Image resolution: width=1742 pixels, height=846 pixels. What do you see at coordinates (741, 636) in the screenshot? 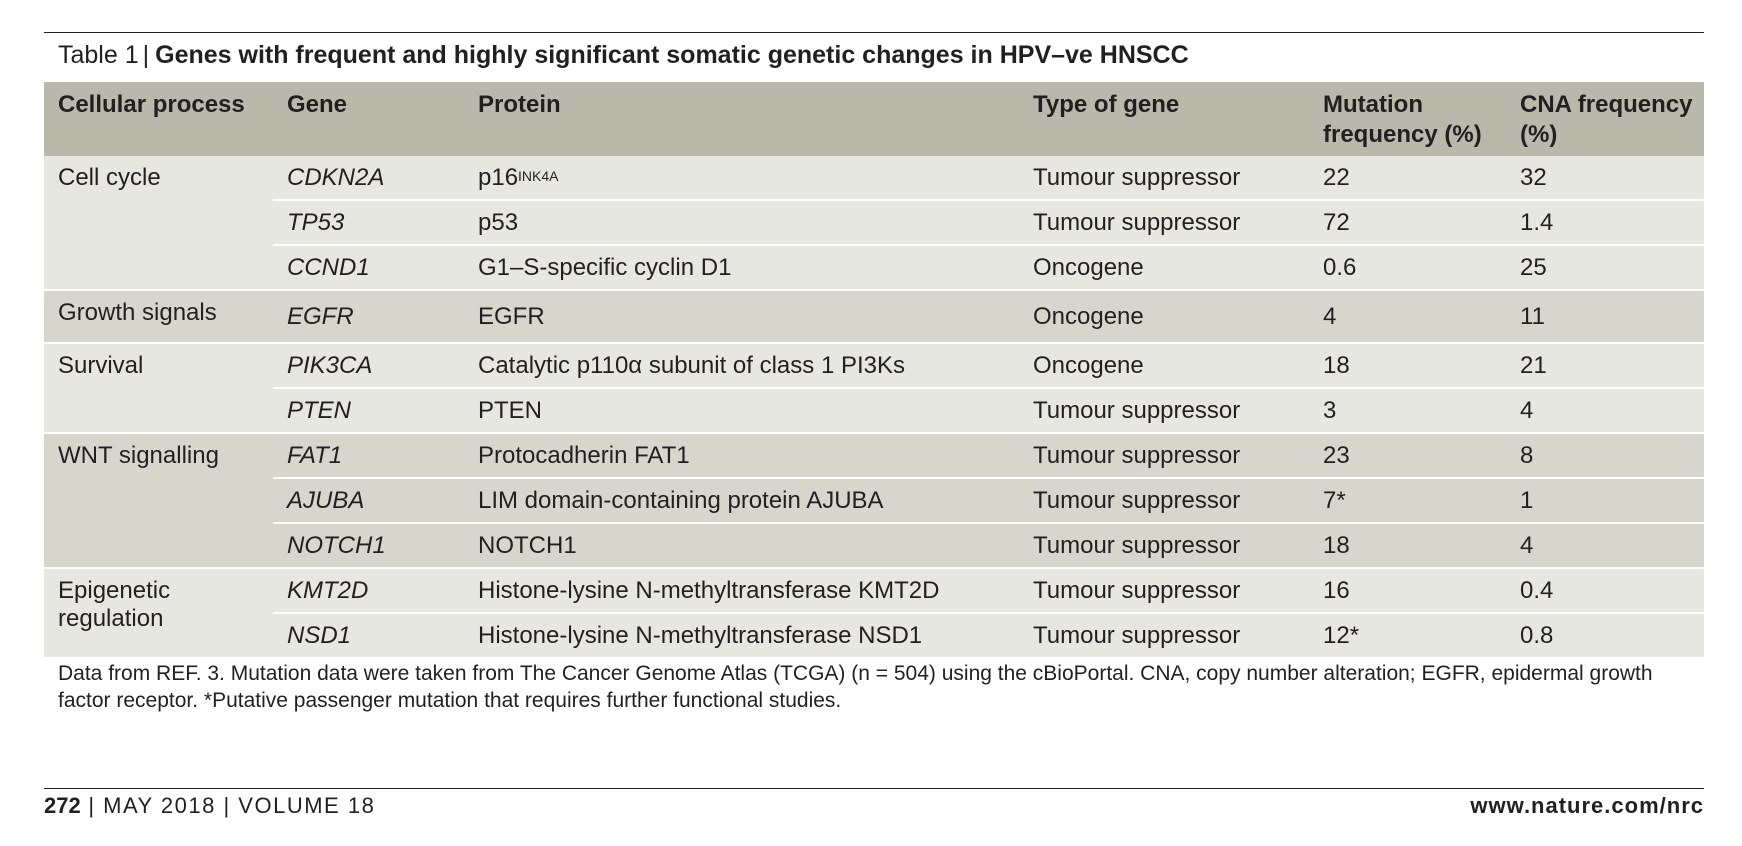
I see `protein-cell: Histone-lysine N-methyltransferase NSD1` at bounding box center [741, 636].